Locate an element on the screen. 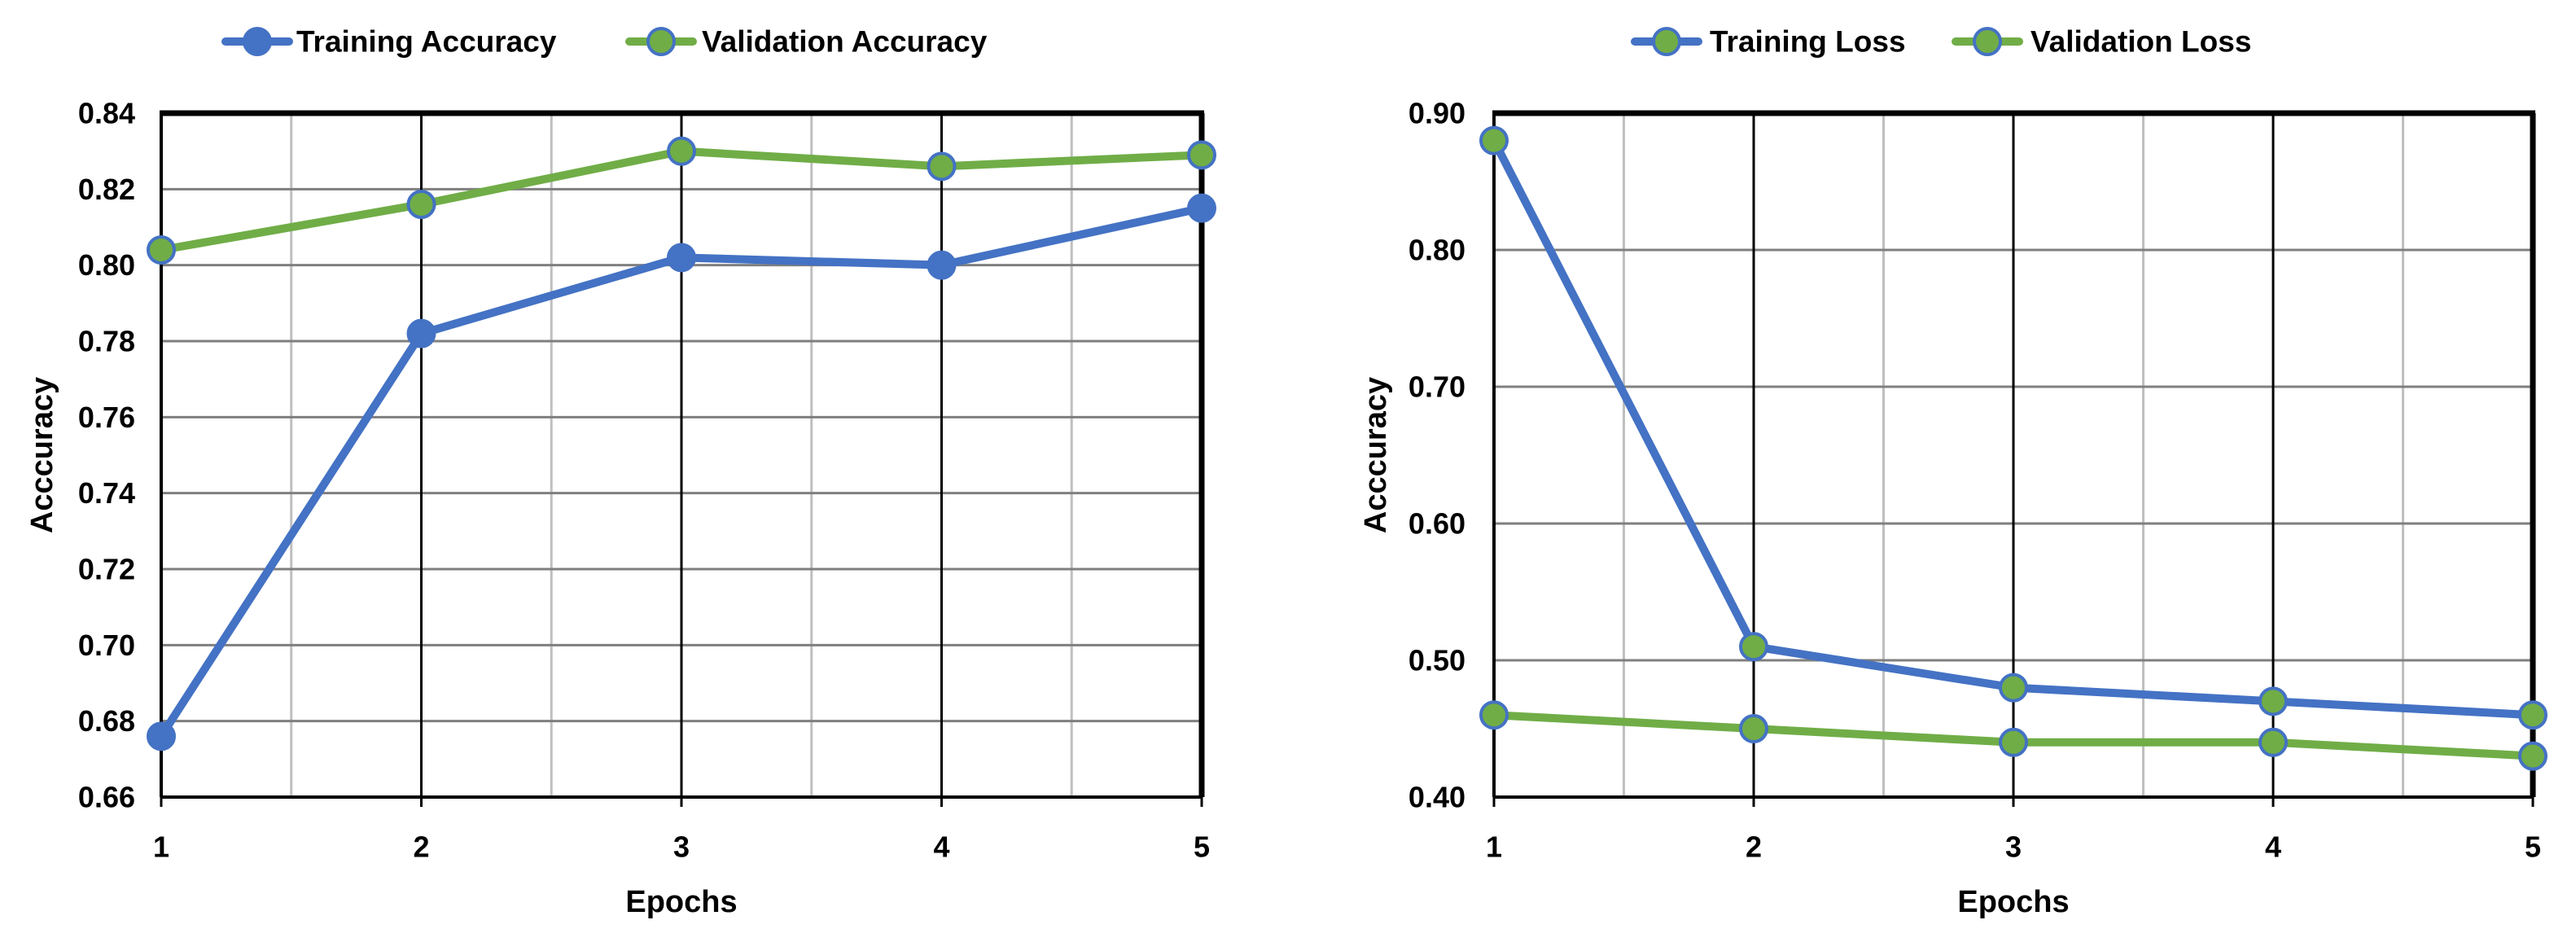 This screenshot has width=2576, height=942. legend: Training Loss Validation Loss is located at coordinates (1941, 42).